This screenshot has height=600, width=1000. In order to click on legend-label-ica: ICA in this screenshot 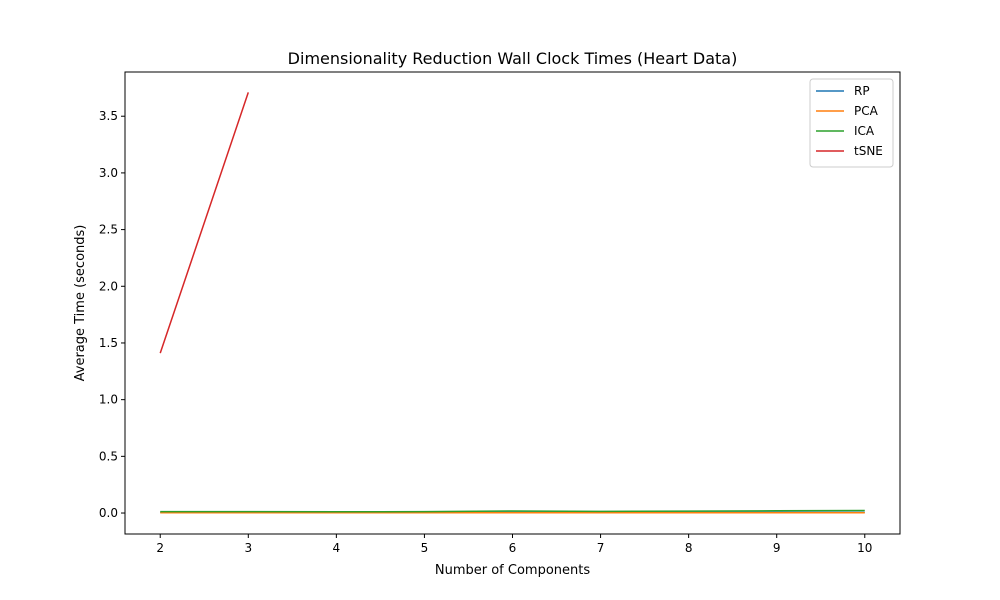, I will do `click(864, 131)`.